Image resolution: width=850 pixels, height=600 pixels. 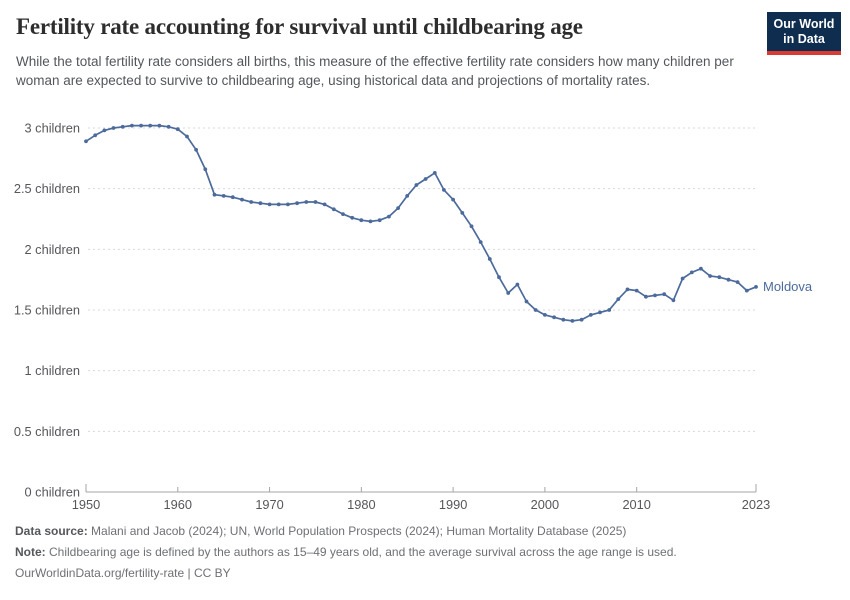 I want to click on x-axis-tick-label: 1950, so click(x=86, y=504).